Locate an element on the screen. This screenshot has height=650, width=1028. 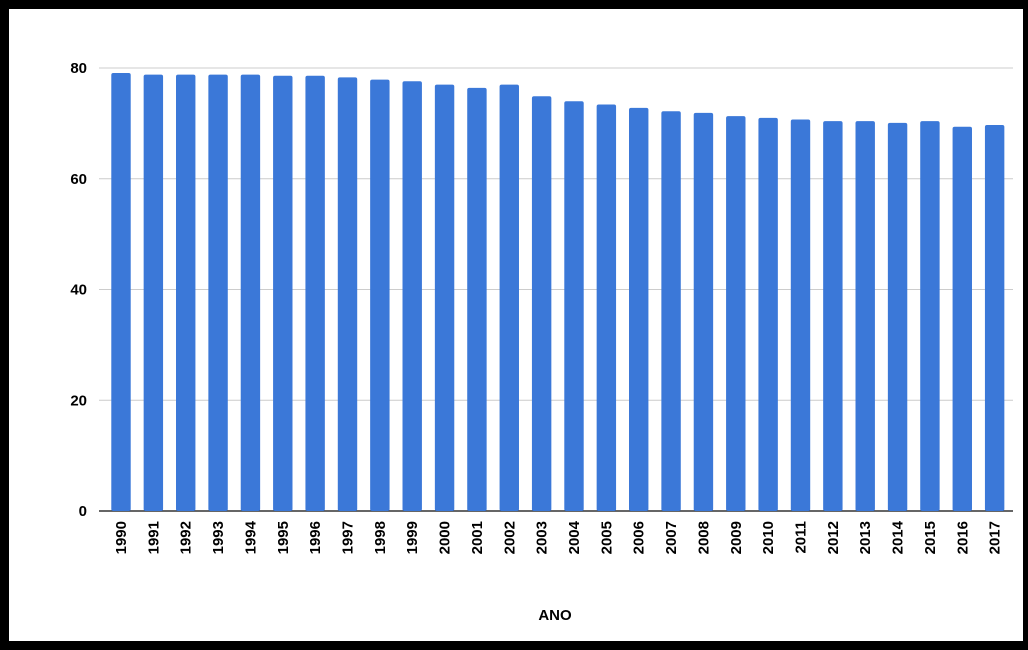
bar-2004 is located at coordinates (574, 306).